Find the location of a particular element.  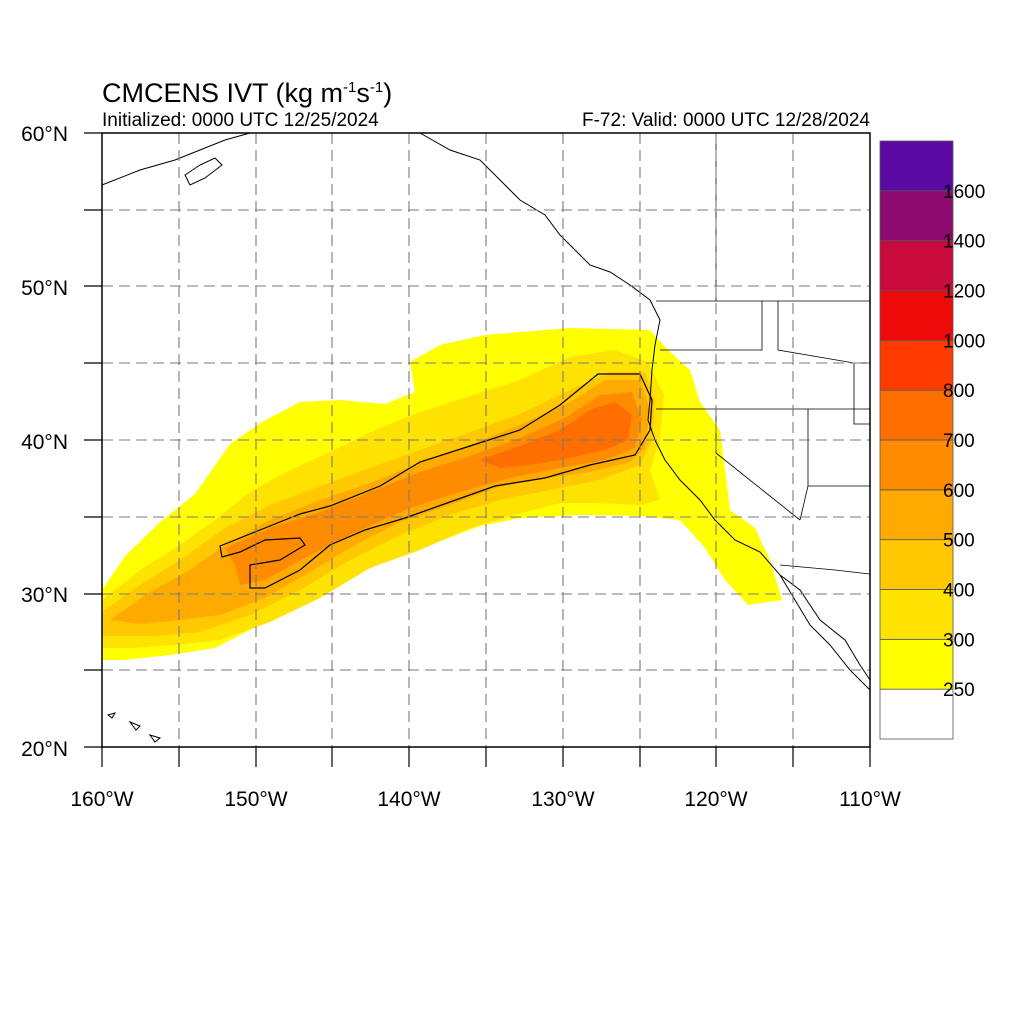

mexico-border is located at coordinates (825, 569).